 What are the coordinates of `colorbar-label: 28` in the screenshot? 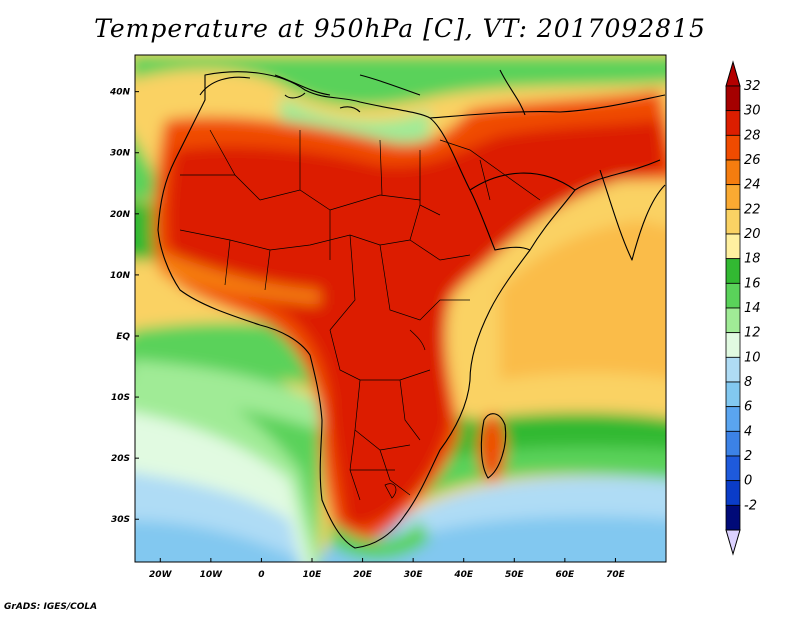 It's located at (752, 135).